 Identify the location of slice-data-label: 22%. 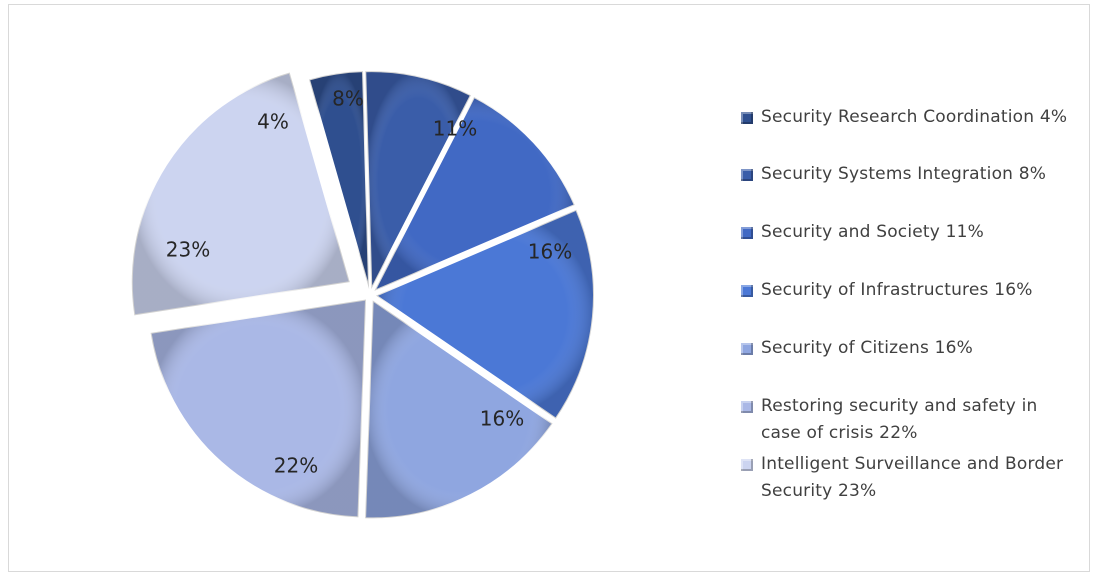
(296, 466).